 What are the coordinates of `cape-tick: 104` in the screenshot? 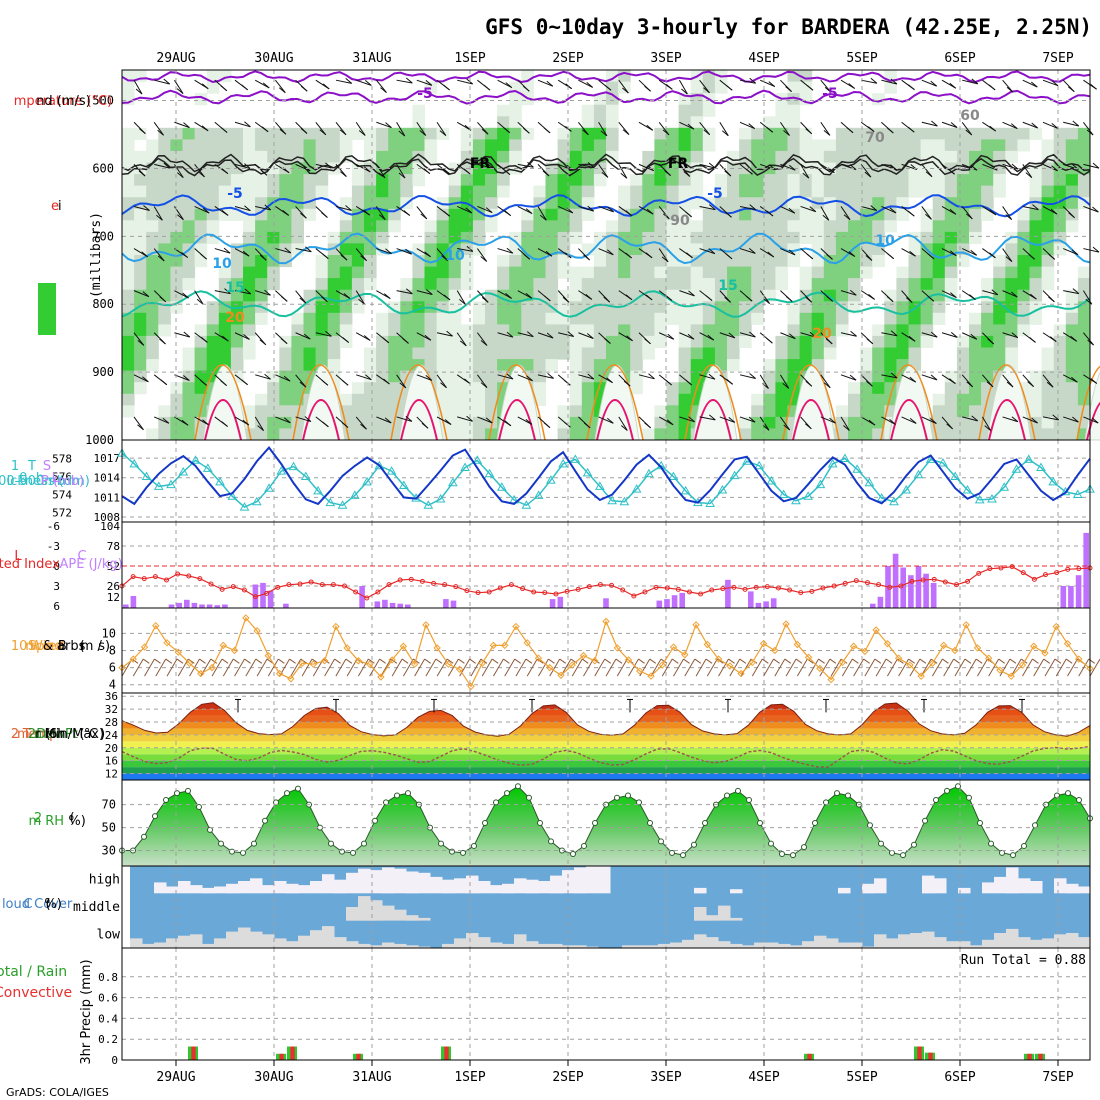 It's located at (110, 526).